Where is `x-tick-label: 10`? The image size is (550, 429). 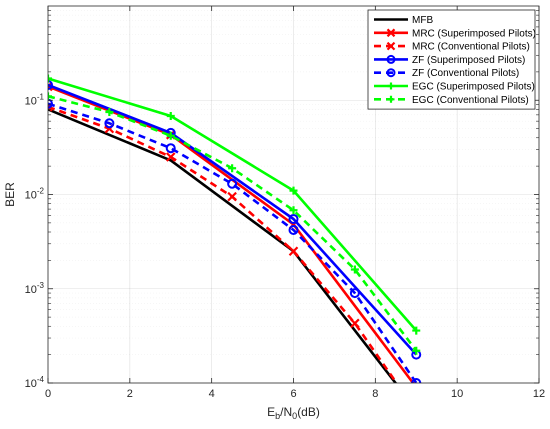
x-tick-label: 10 is located at coordinates (457, 394).